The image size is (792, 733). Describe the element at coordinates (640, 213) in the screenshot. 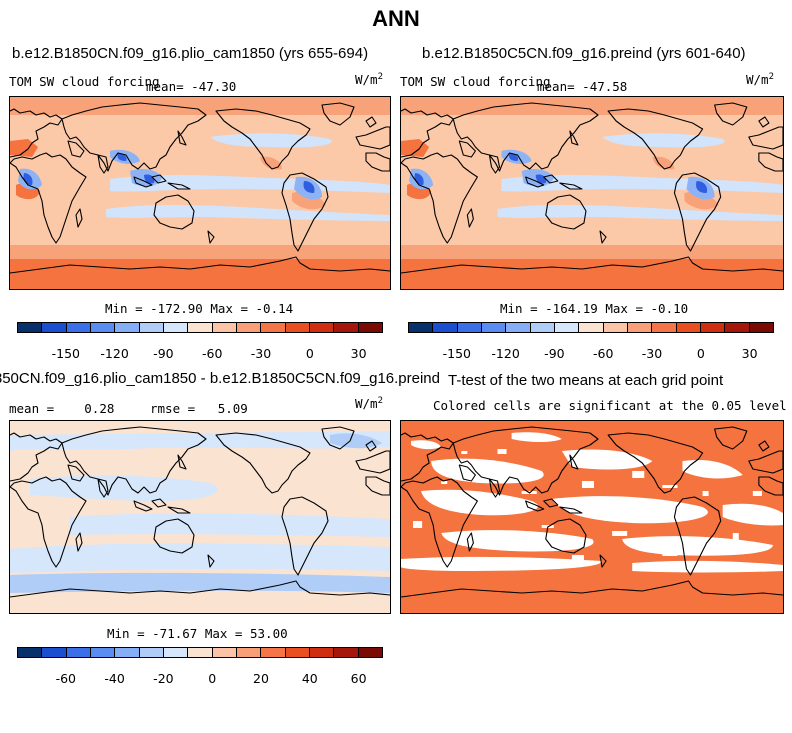

I see `south-midlat-band` at that location.